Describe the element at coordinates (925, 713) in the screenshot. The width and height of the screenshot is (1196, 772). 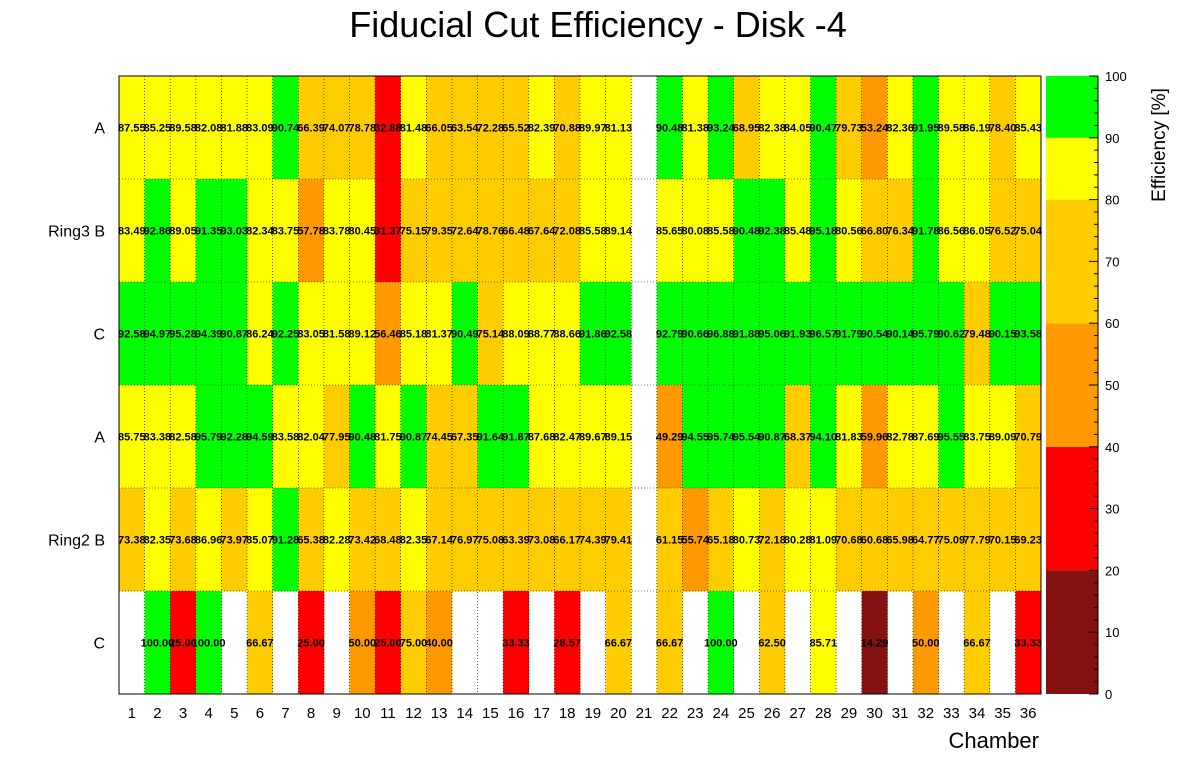
I see `x-tick-label: 32` at that location.